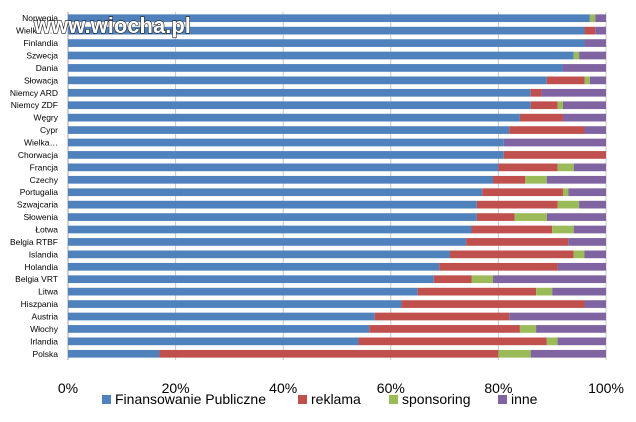 Image resolution: width=636 pixels, height=422 pixels. I want to click on category-label: Niemcy ZDF, so click(34, 105).